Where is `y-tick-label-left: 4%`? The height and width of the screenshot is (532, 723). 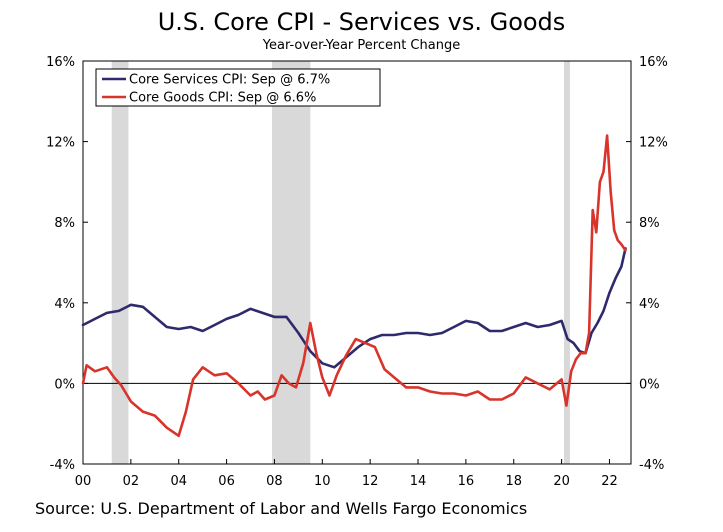 y-tick-label-left: 4% is located at coordinates (64, 304).